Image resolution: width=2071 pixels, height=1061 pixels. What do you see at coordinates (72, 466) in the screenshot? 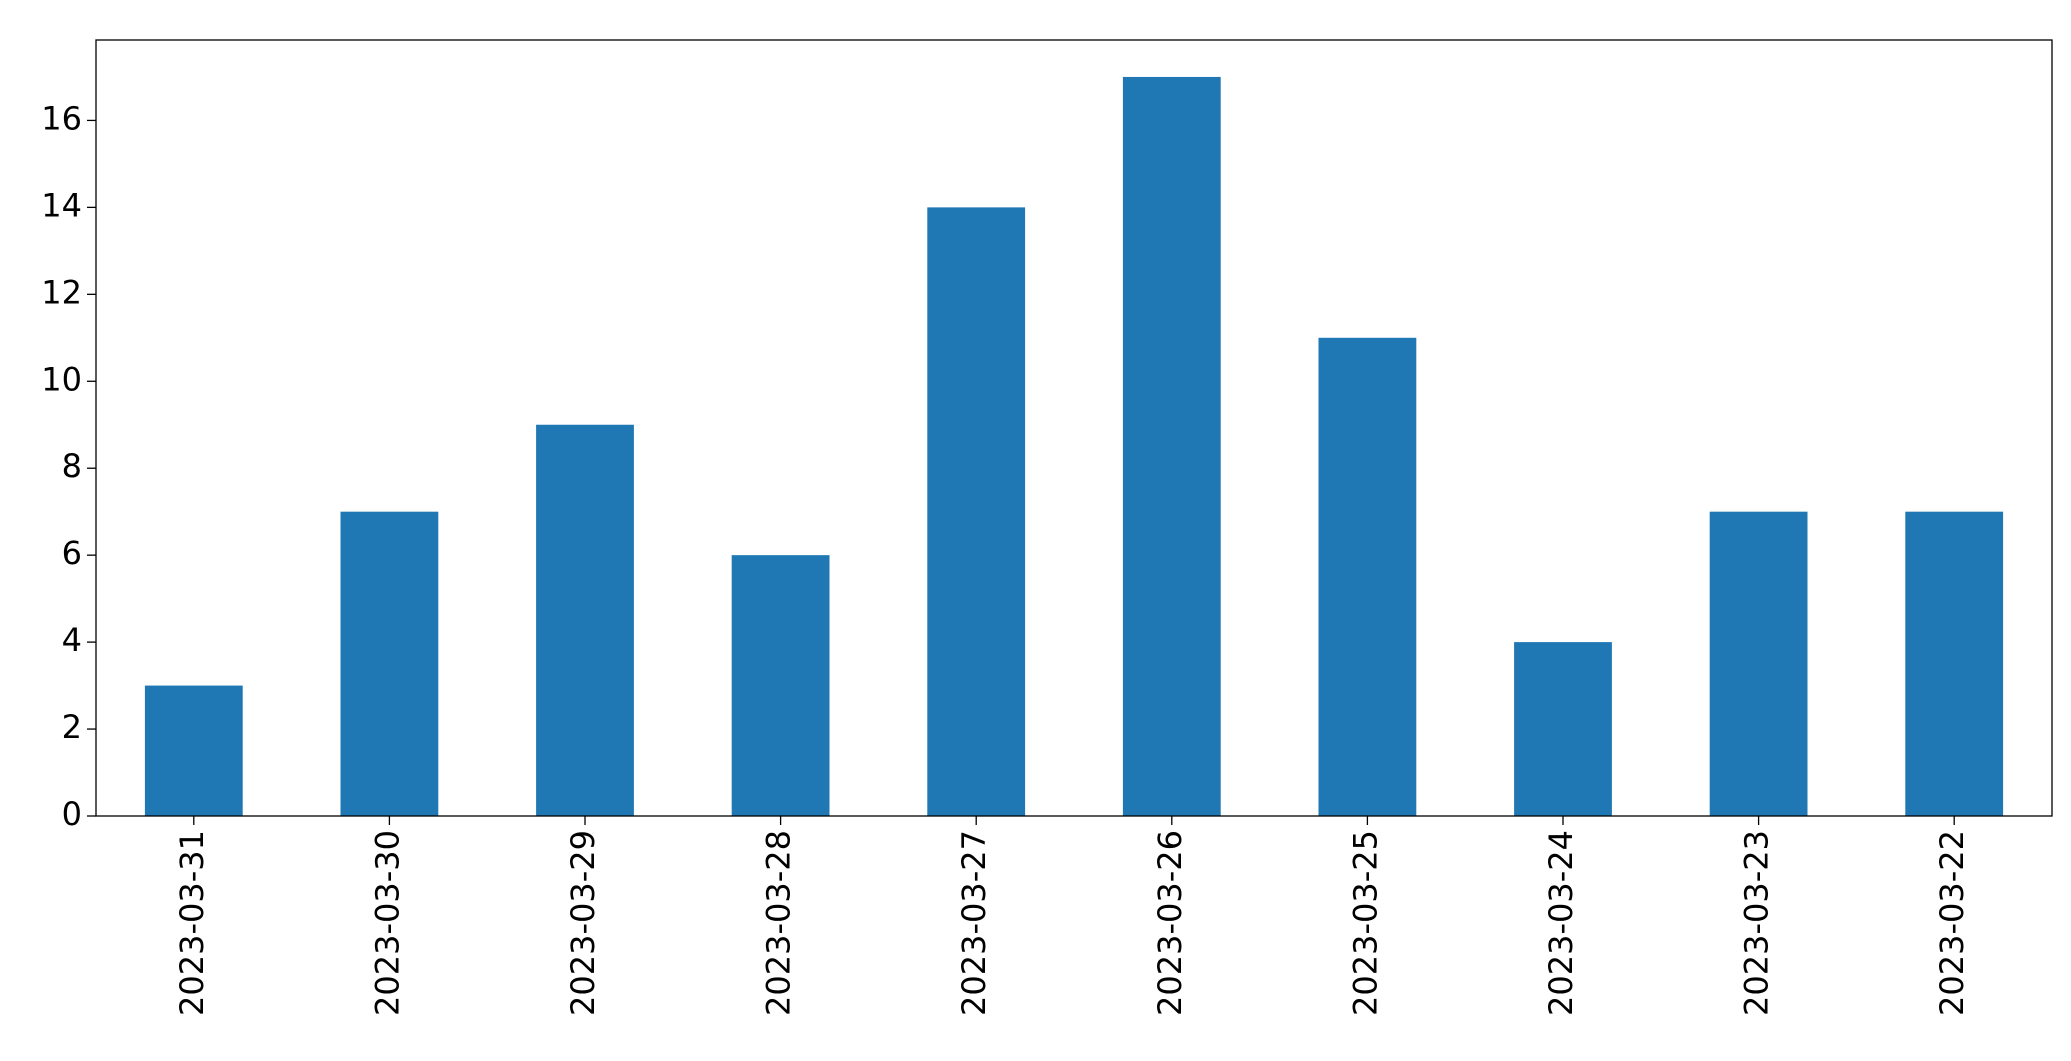
I see `y-tick-label: 8` at bounding box center [72, 466].